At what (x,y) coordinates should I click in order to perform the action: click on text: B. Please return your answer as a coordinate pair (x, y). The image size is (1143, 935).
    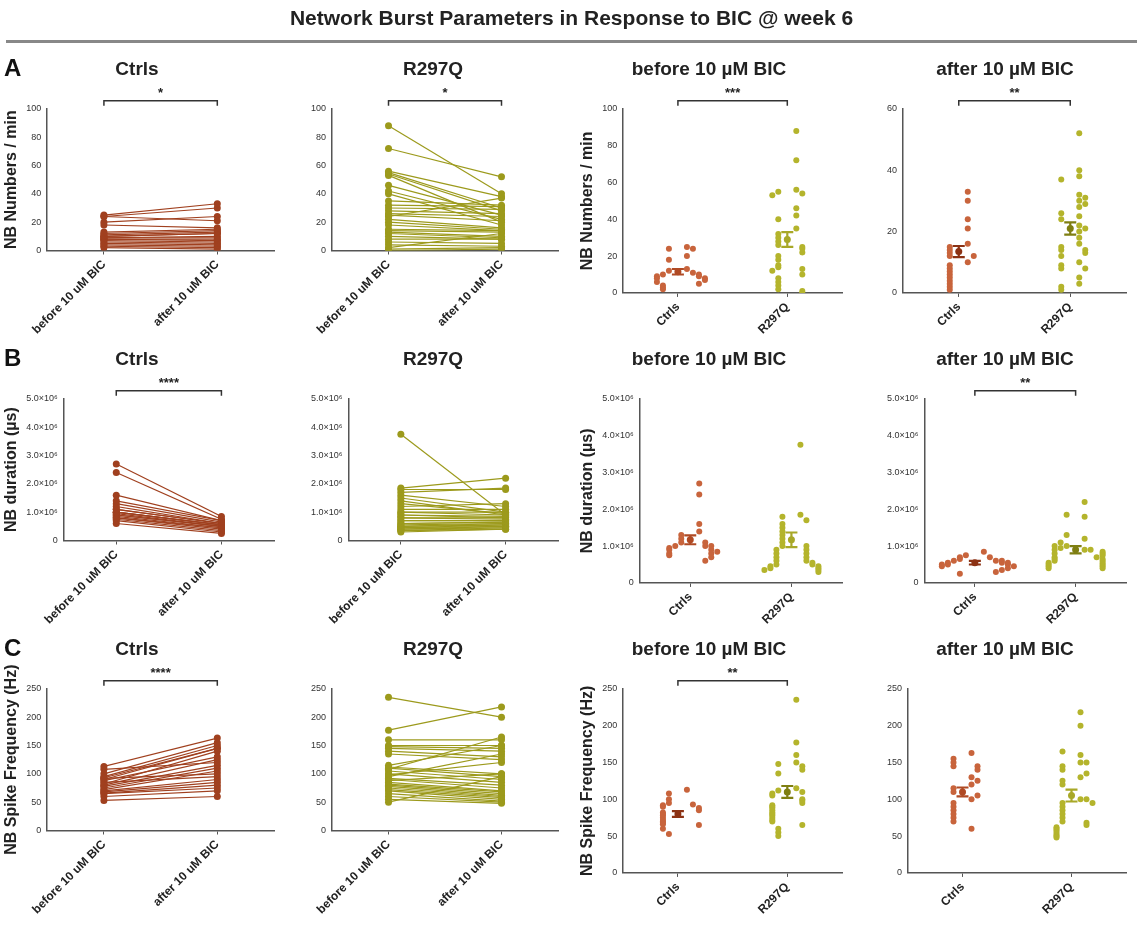
    Looking at the image, I should click on (13, 358).